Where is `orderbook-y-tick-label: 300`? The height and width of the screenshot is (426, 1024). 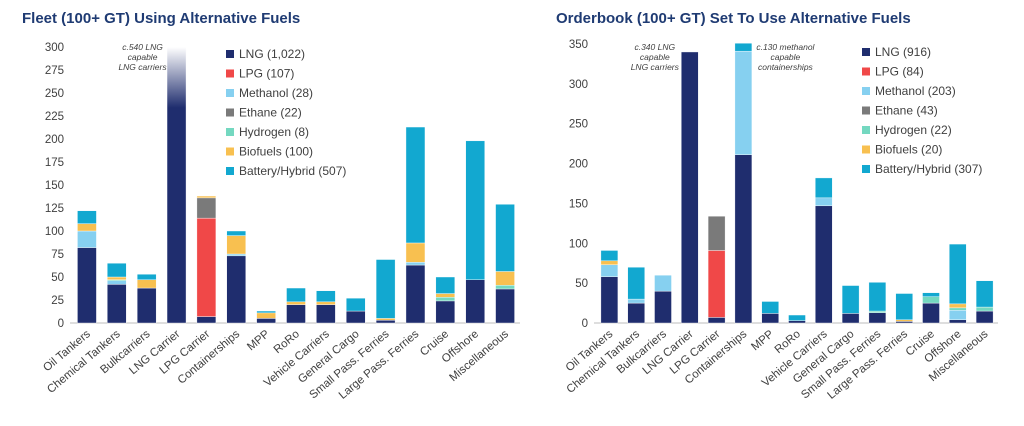
orderbook-y-tick-label: 300 is located at coordinates (578, 85).